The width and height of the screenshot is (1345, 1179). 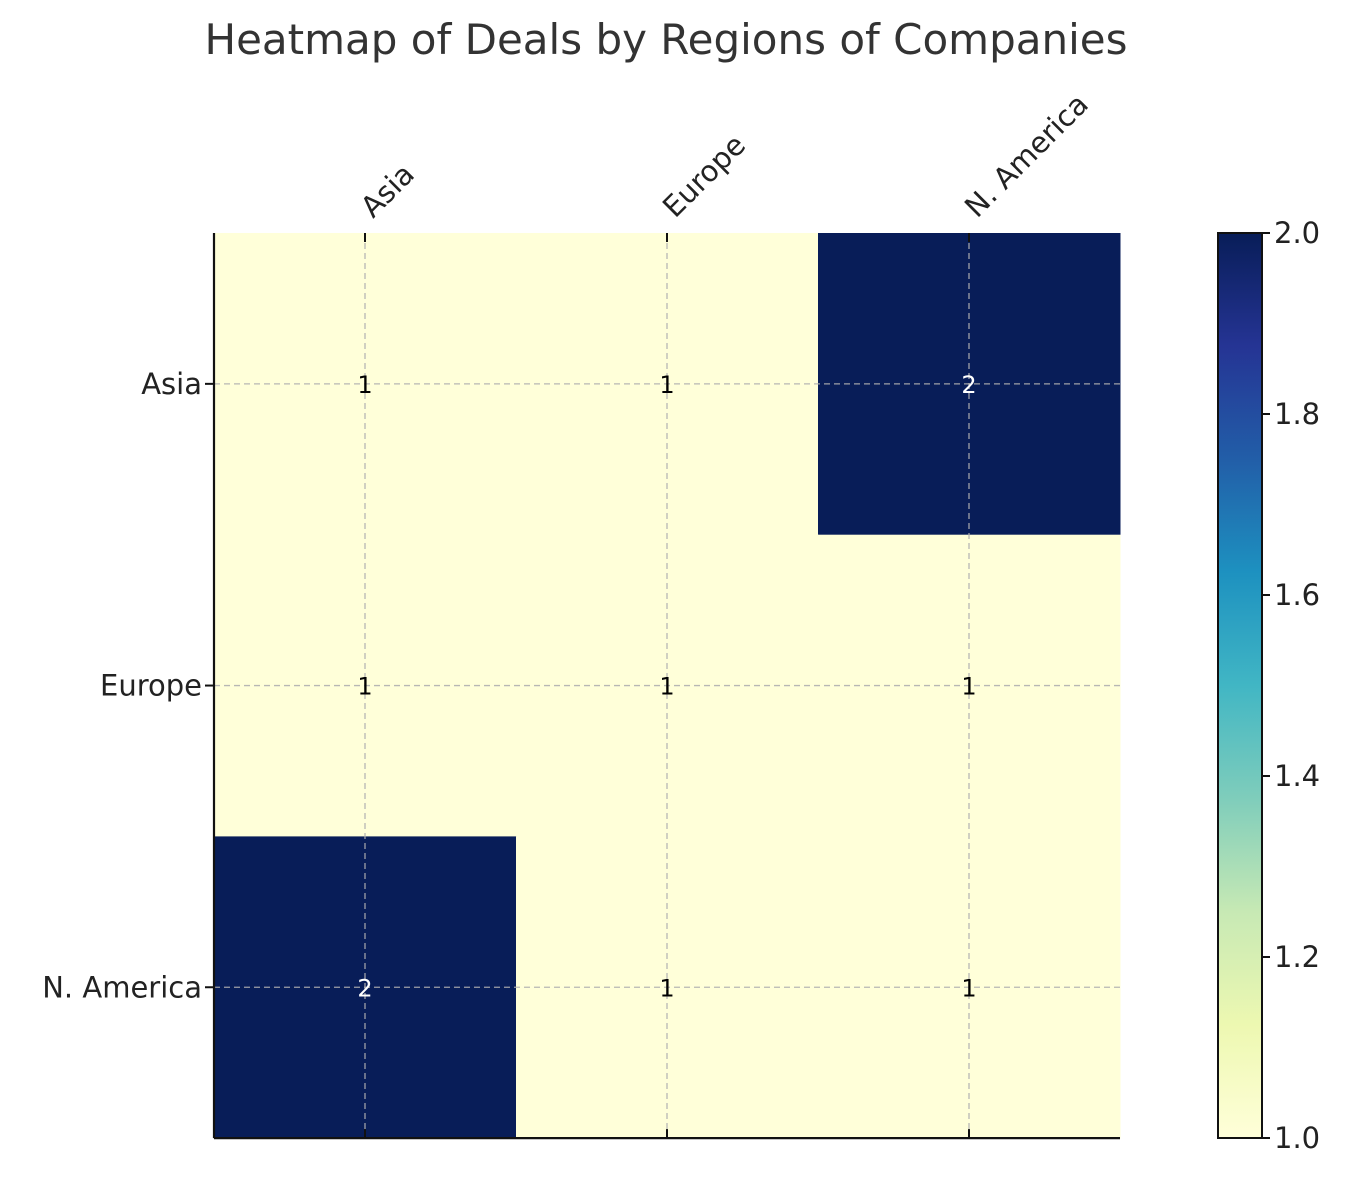 What do you see at coordinates (387, 190) in the screenshot?
I see `x-tick-label: Asia` at bounding box center [387, 190].